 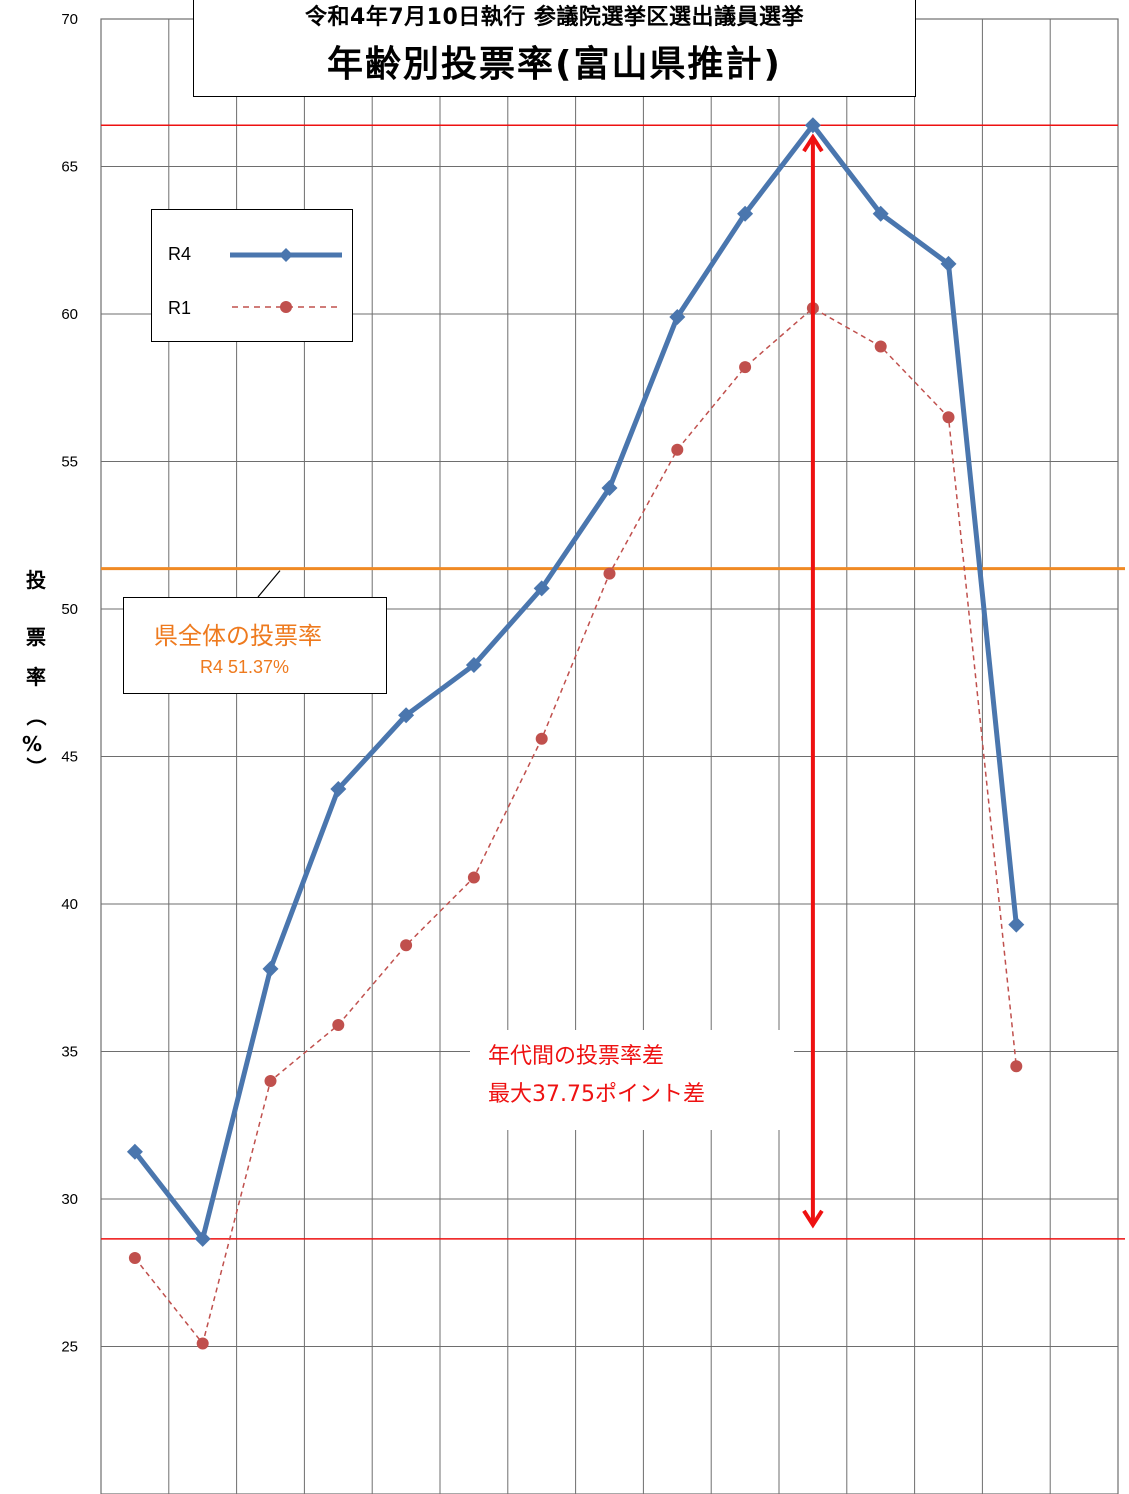 What do you see at coordinates (180, 308) in the screenshot?
I see `legend-label-r1: R1` at bounding box center [180, 308].